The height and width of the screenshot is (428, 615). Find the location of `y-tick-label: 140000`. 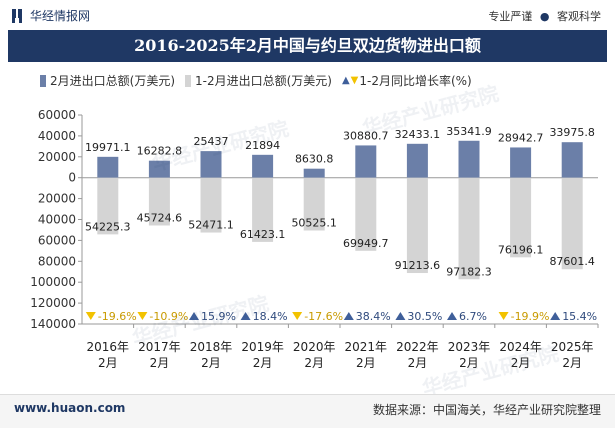

y-tick-label: 140000 is located at coordinates (53, 324).